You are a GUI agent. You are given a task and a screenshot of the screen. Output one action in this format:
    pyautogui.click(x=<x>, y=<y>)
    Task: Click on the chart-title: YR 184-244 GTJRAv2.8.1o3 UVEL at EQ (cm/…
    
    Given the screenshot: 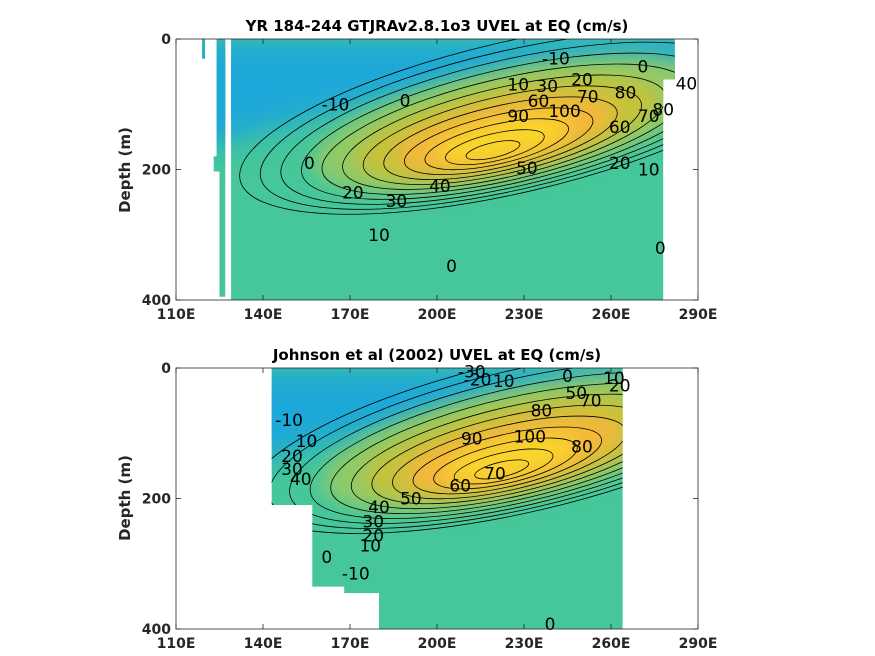 What is the action you would take?
    pyautogui.click(x=437, y=26)
    